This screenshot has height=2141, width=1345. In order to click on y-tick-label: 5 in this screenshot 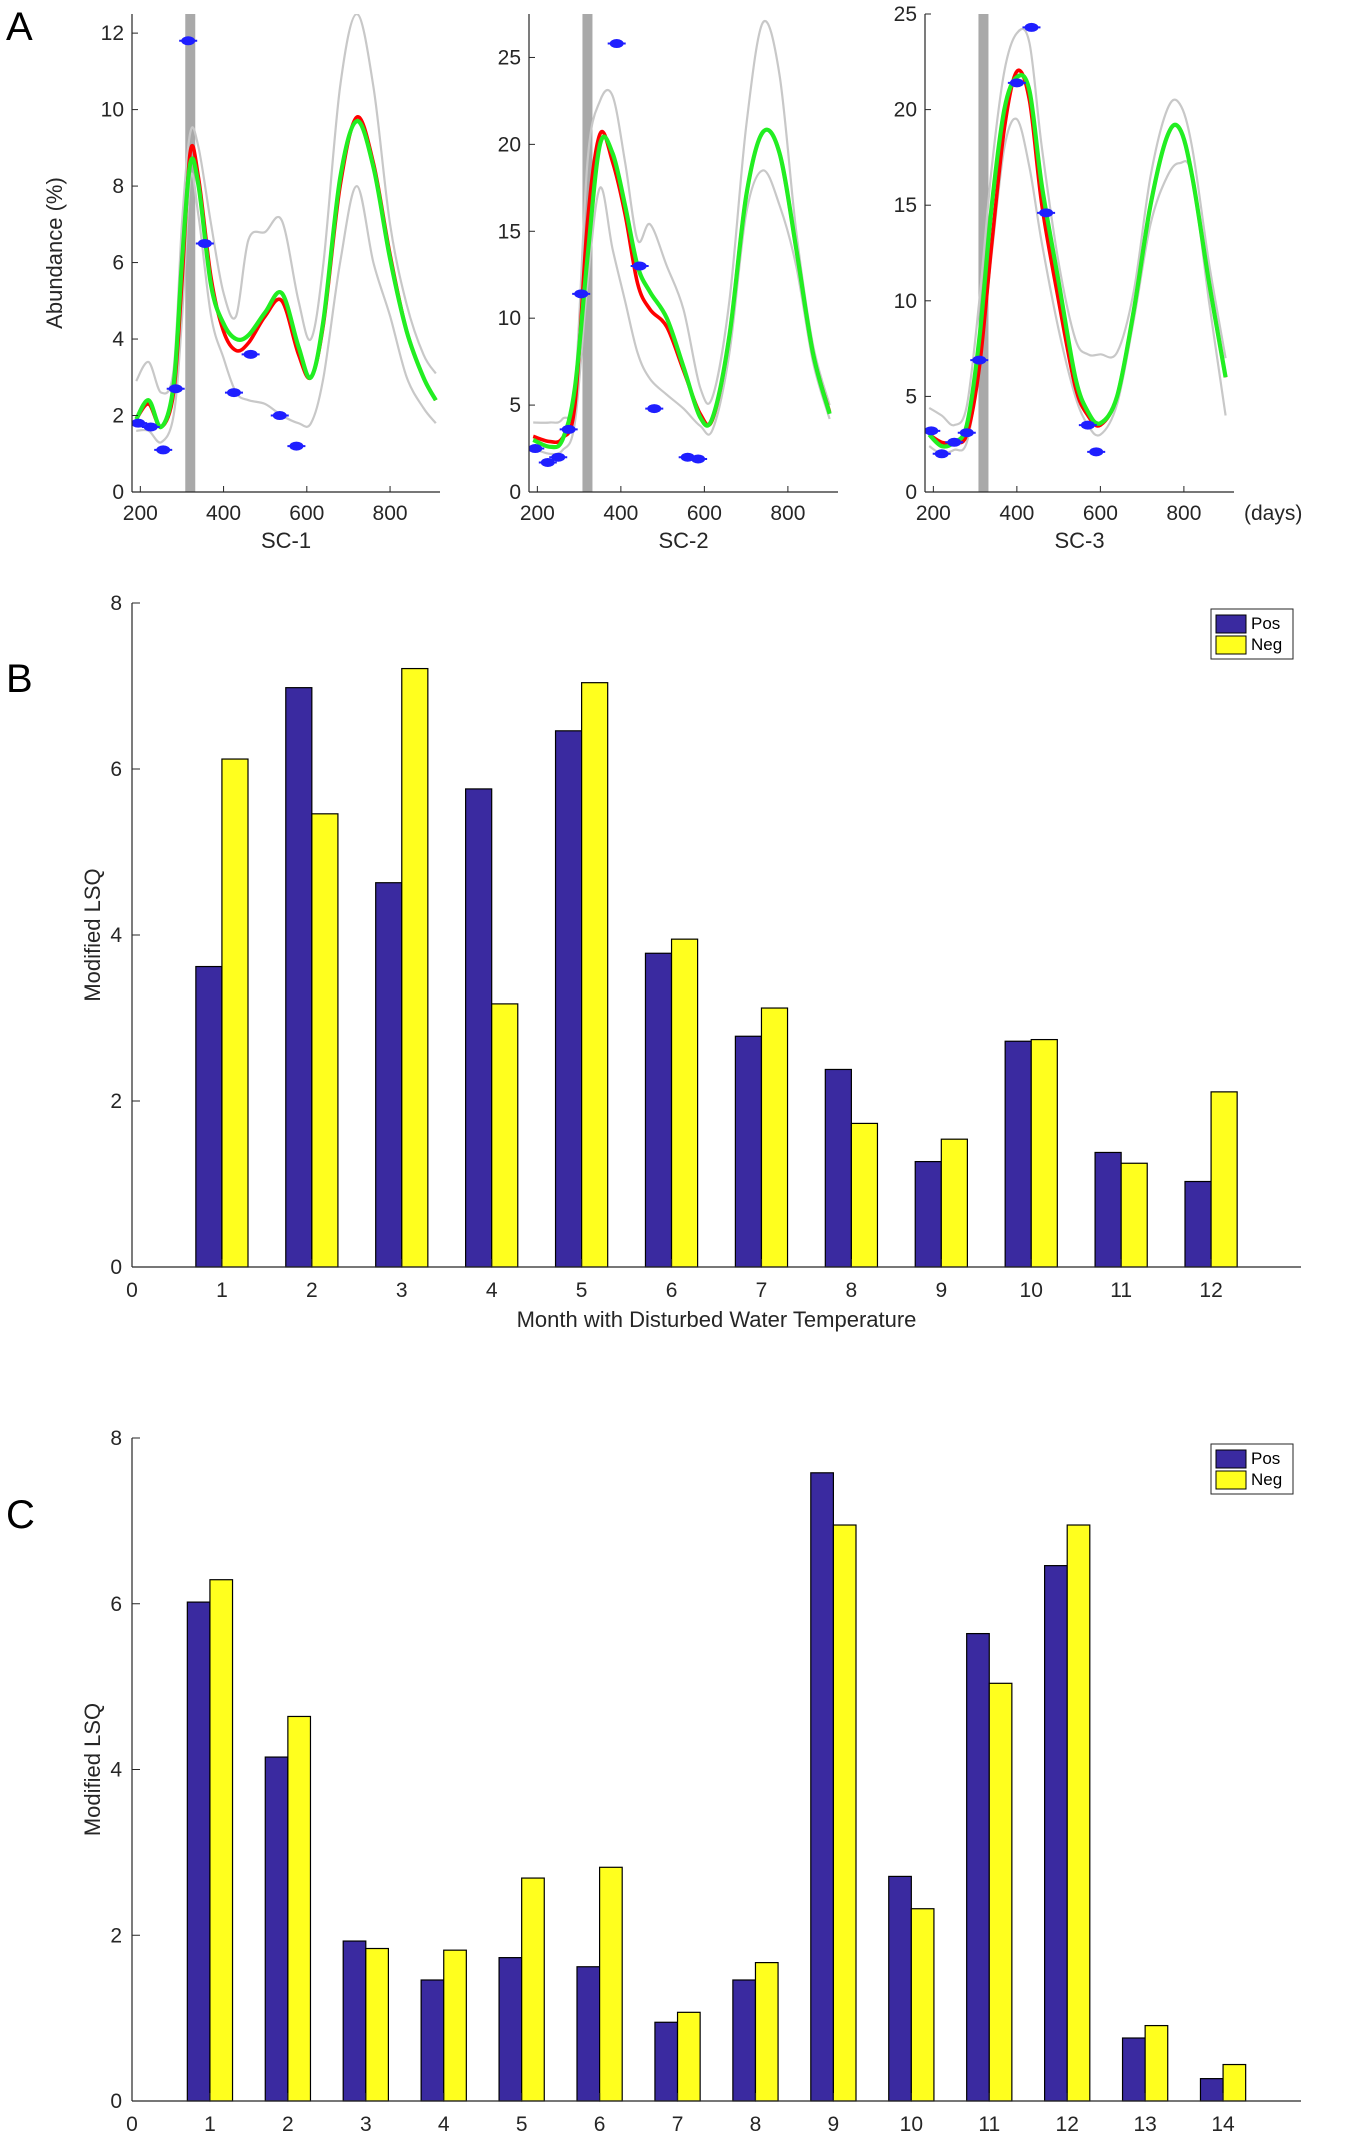, I will do `click(515, 405)`.